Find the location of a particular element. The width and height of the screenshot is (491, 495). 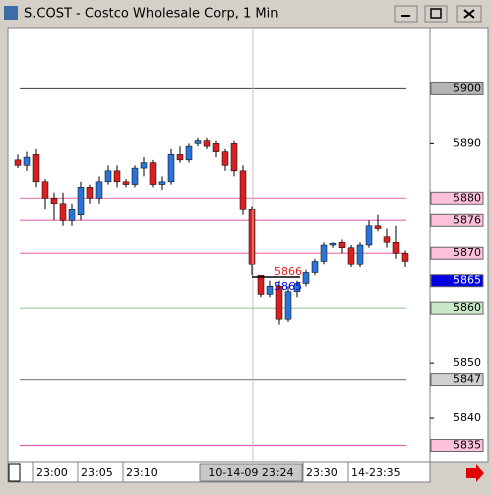

y-tick-label: 5850 is located at coordinates (467, 362).